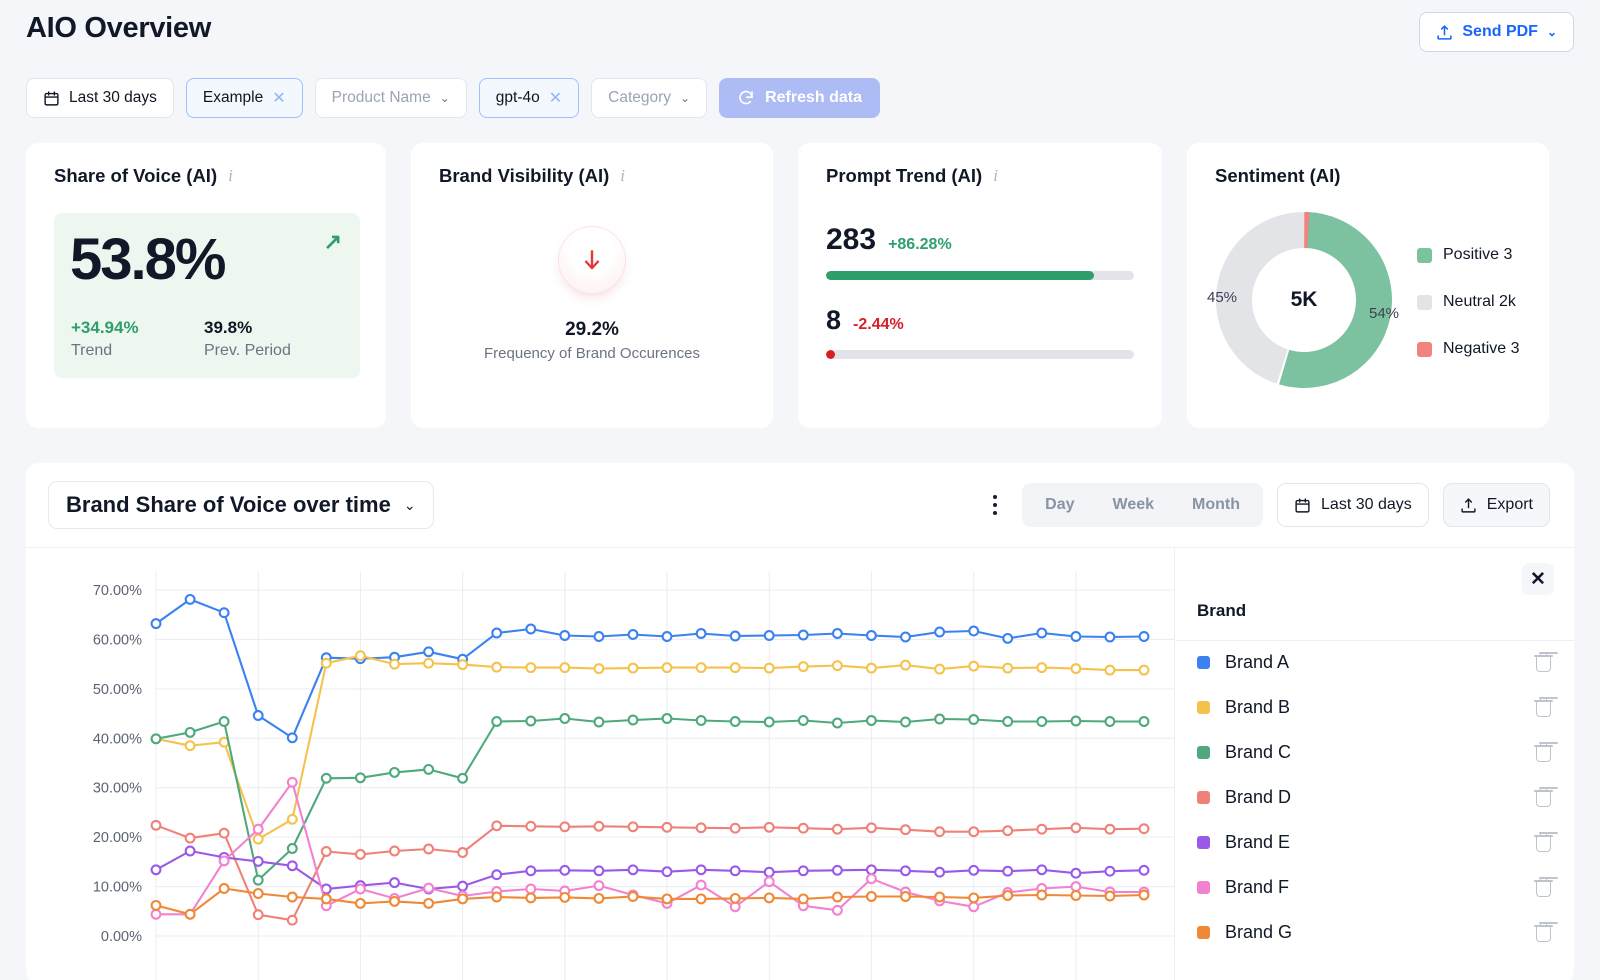 This screenshot has width=1600, height=980. What do you see at coordinates (105, 339) in the screenshot?
I see `share-of-voice-trend: +34.94% Trend` at bounding box center [105, 339].